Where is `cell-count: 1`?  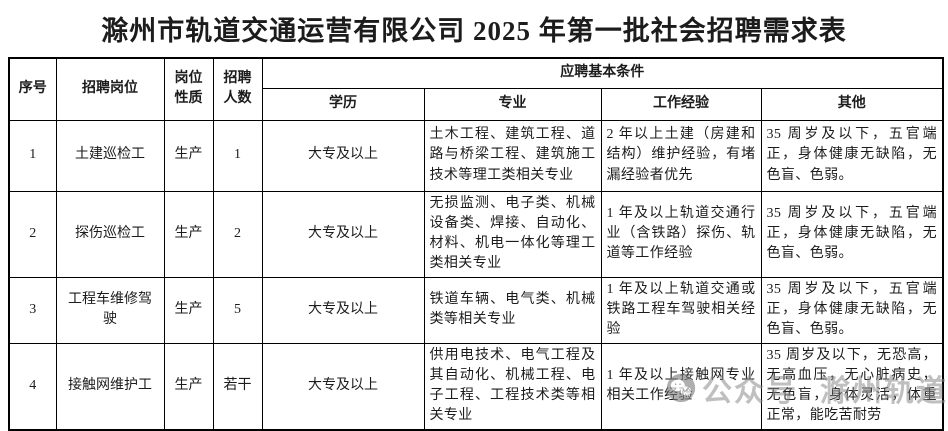
cell-count: 1 is located at coordinates (237, 155).